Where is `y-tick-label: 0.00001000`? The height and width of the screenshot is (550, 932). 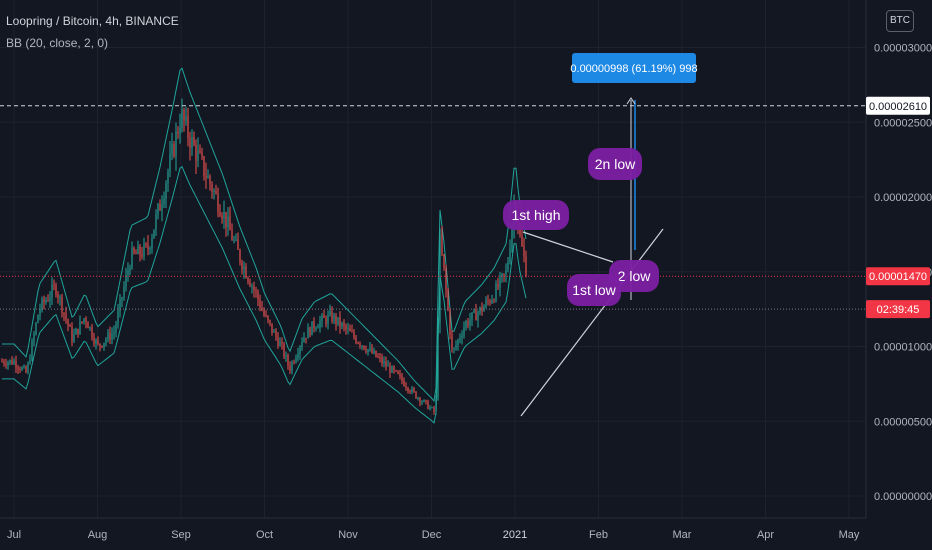
y-tick-label: 0.00001000 is located at coordinates (903, 348).